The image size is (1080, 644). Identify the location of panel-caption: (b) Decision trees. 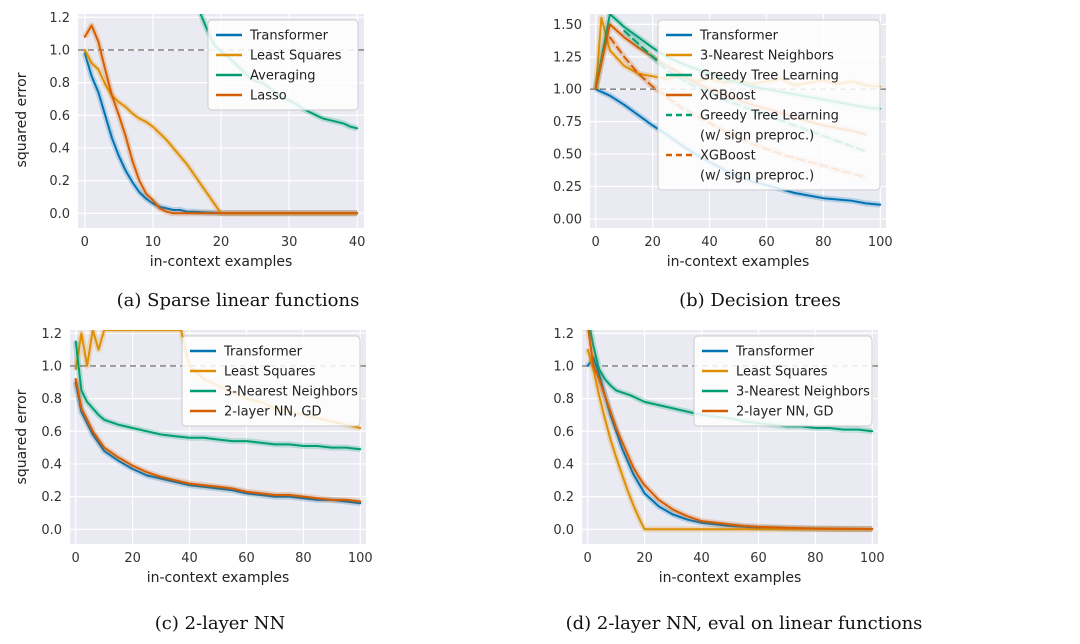
(760, 300).